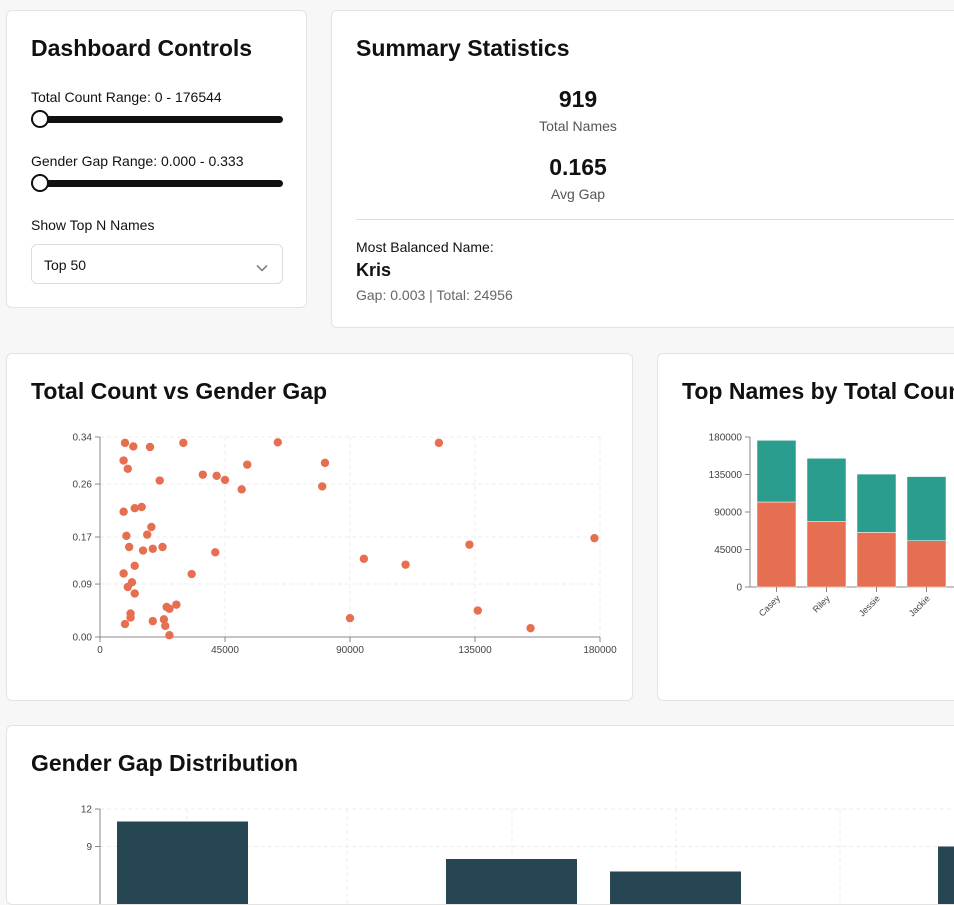 The height and width of the screenshot is (905, 954). I want to click on y-tick-label: 9, so click(89, 847).